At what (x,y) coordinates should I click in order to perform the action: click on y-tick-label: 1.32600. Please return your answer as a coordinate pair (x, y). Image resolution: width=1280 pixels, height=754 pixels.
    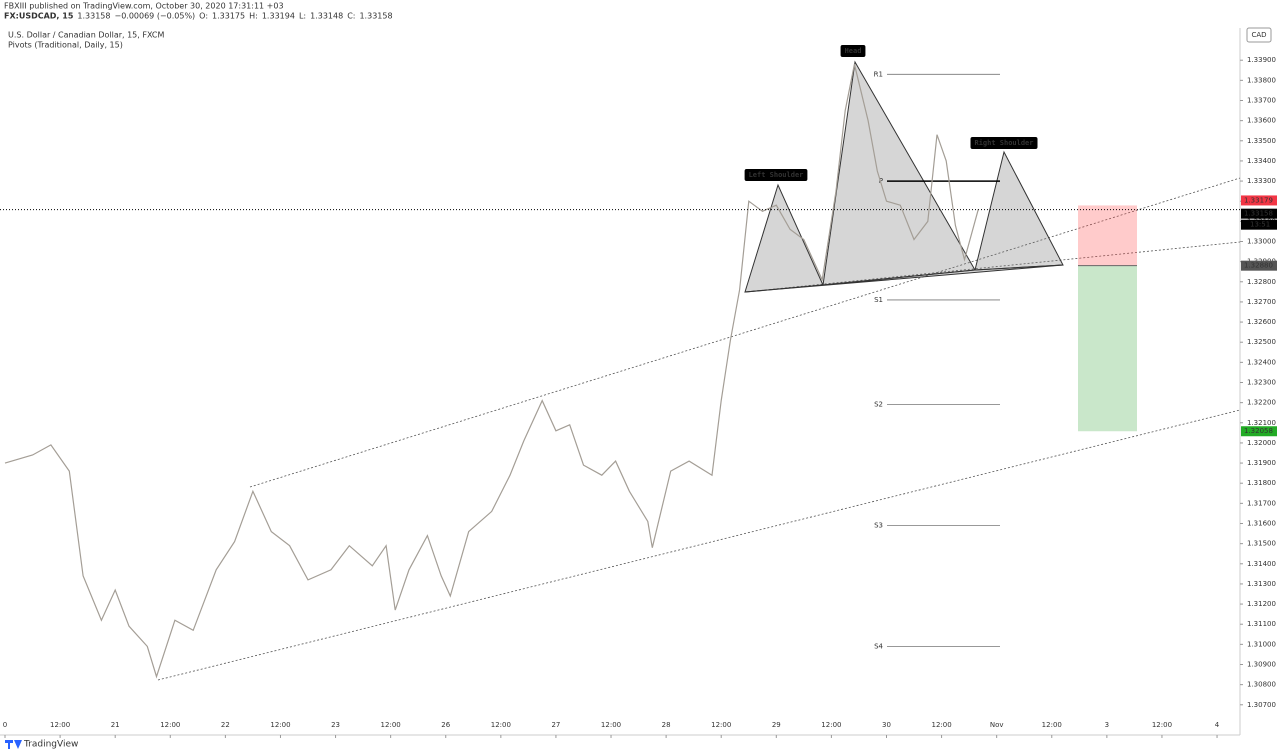
    Looking at the image, I should click on (1261, 322).